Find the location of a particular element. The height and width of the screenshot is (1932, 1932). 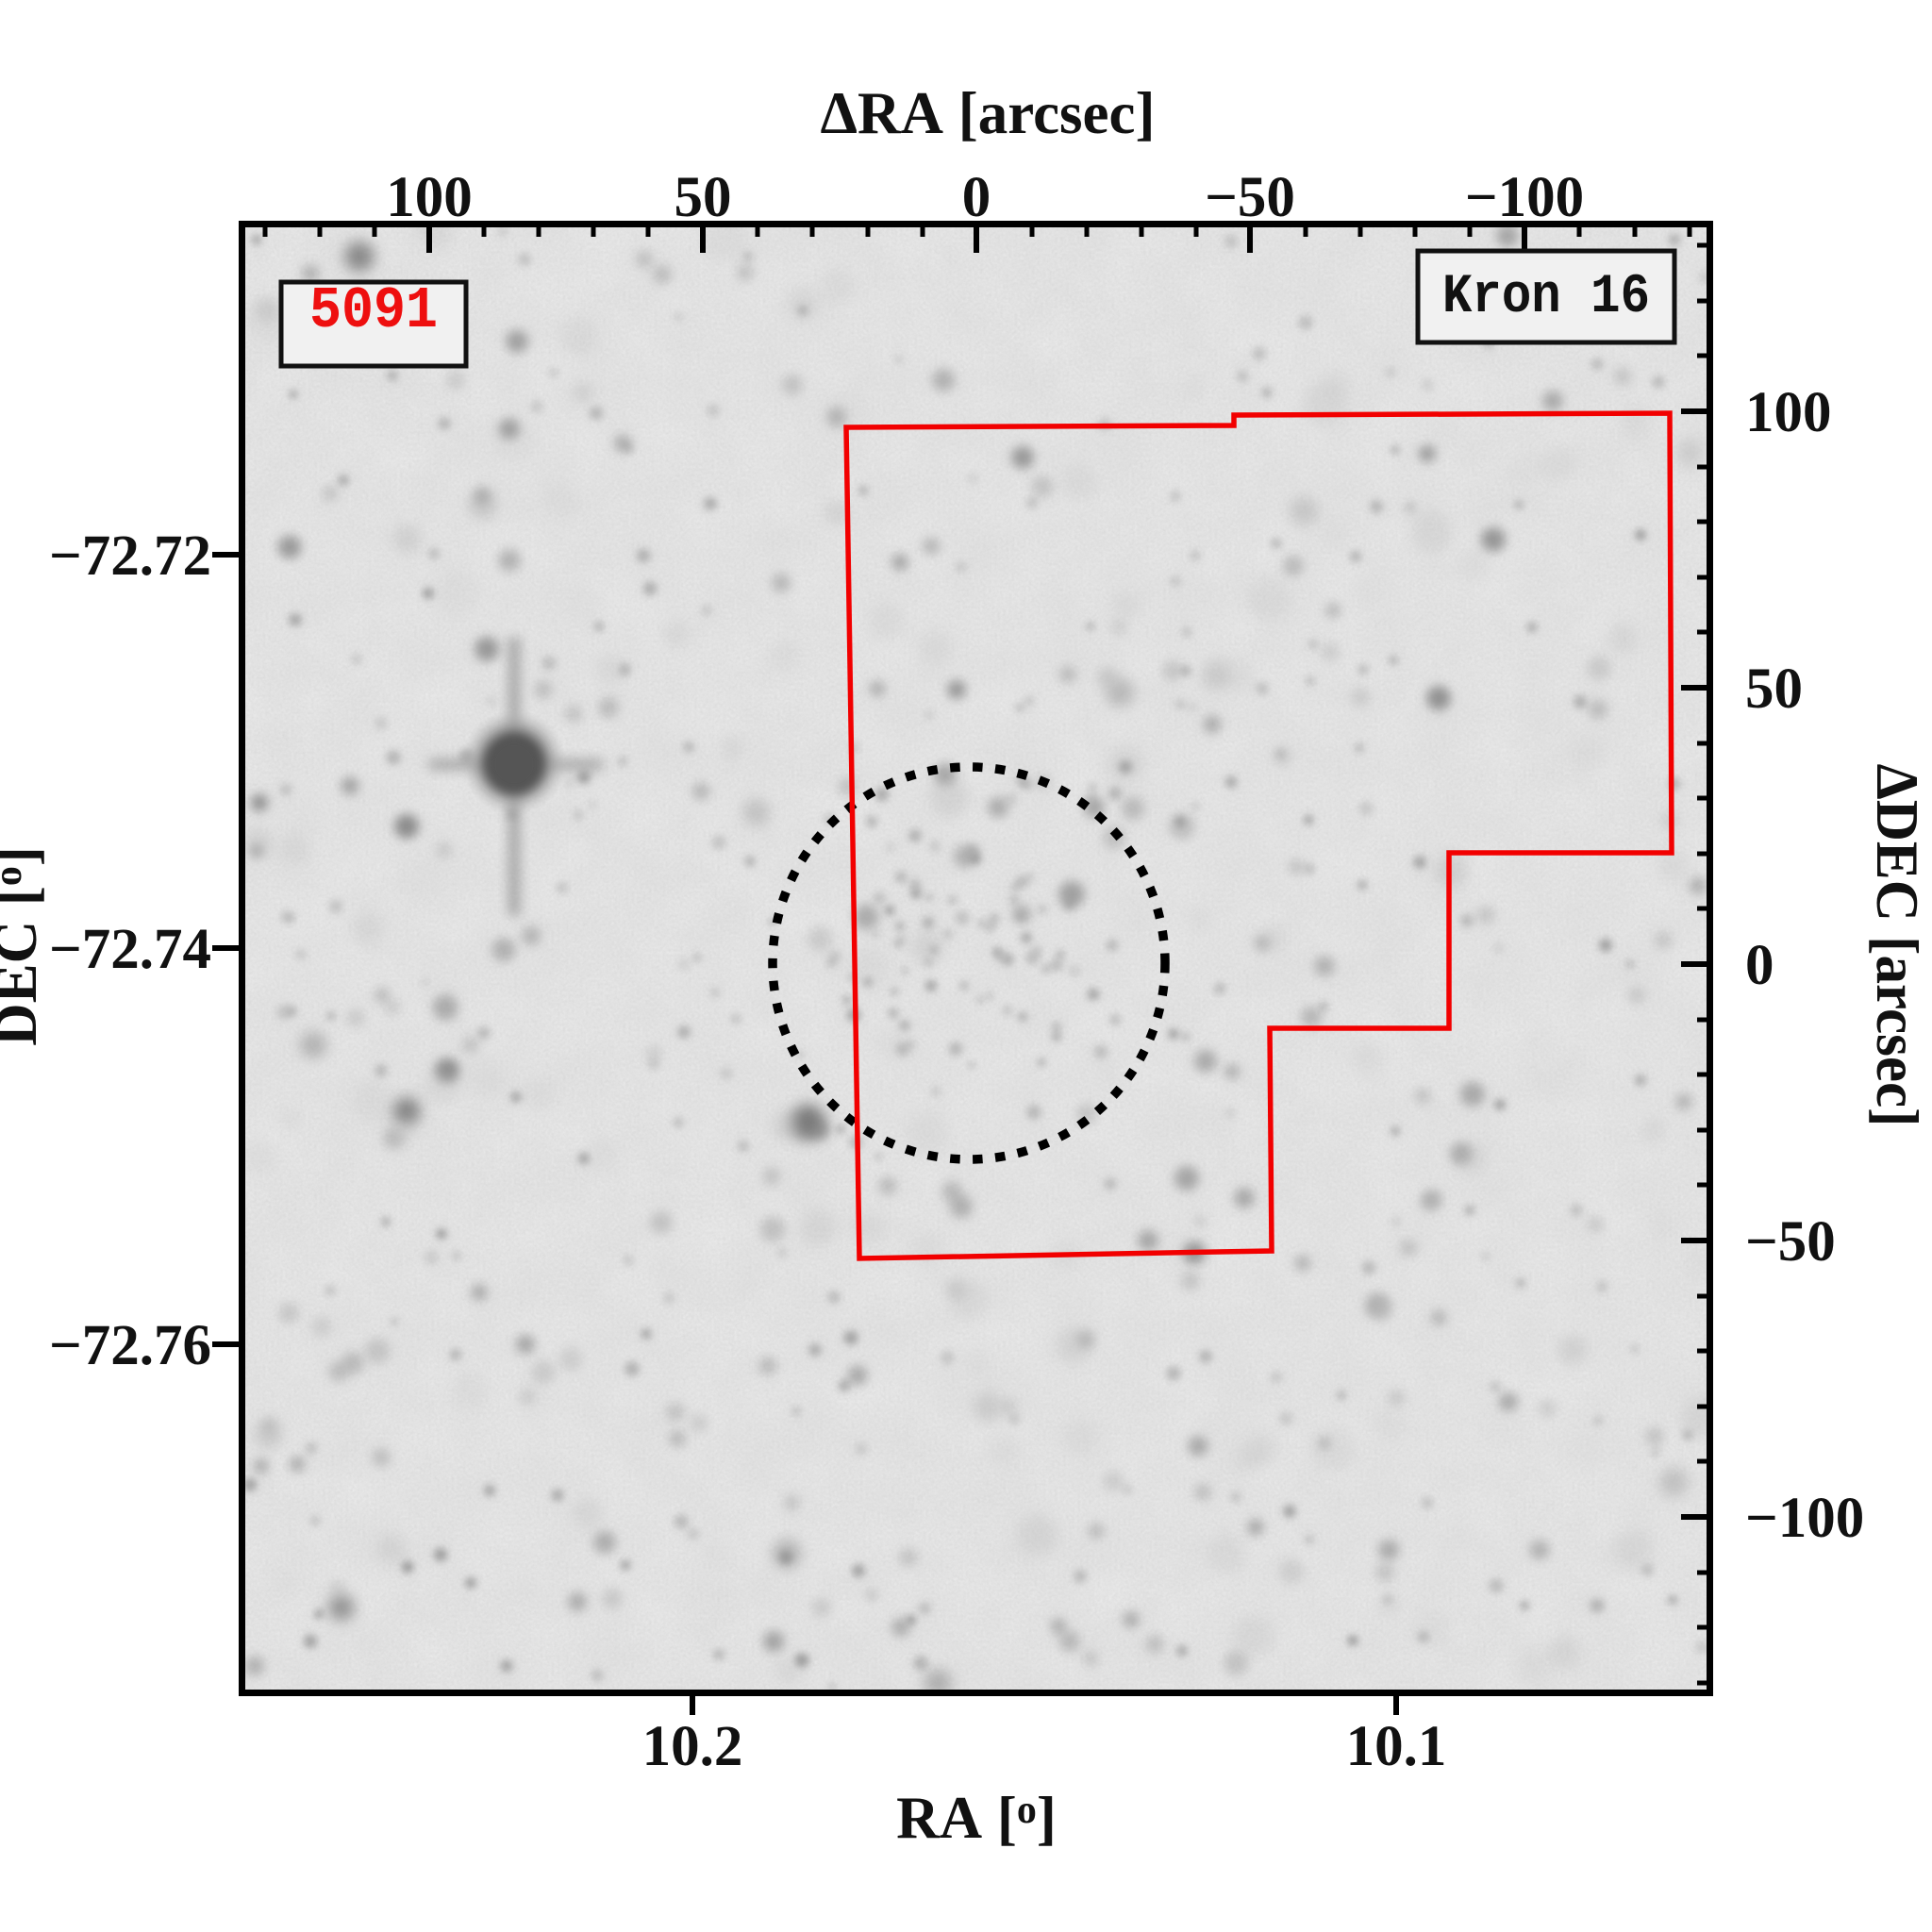

svg-text: RA [o] is located at coordinates (976, 1818).